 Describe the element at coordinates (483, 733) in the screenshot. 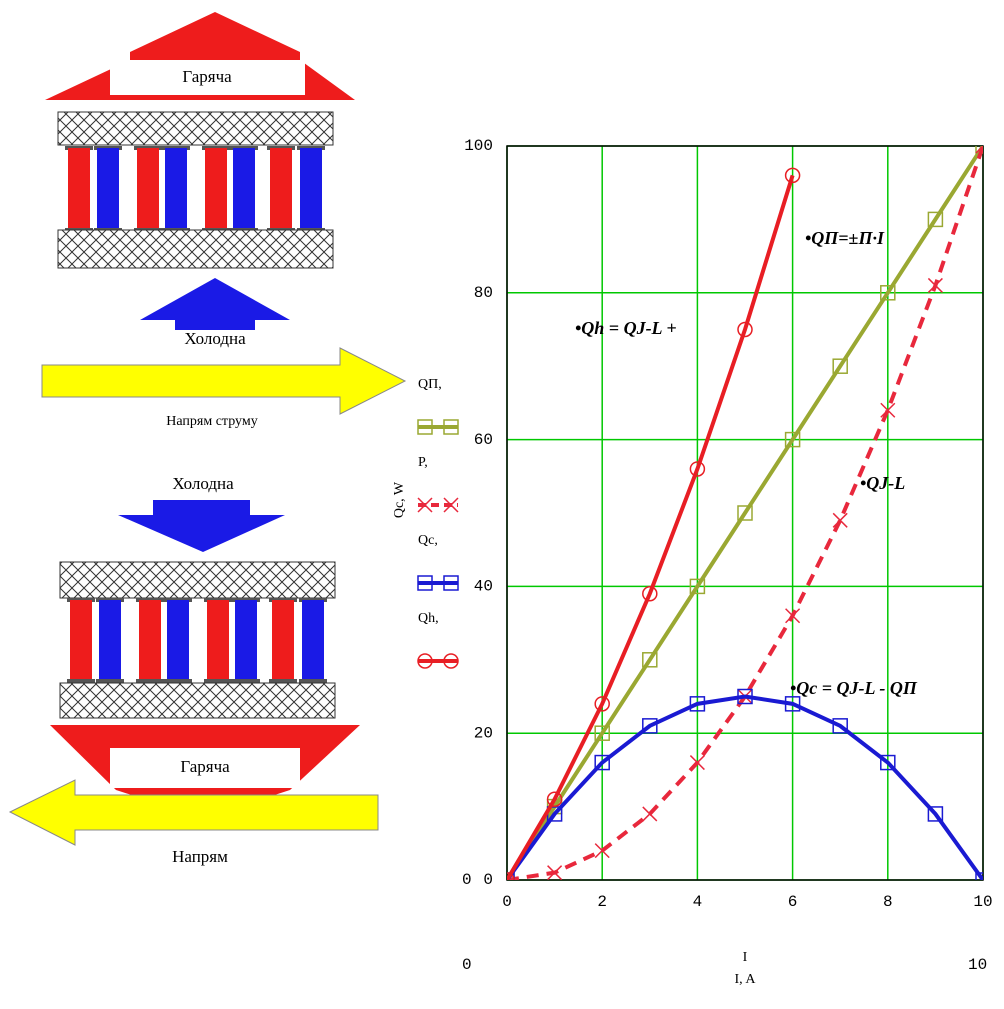

I see `y-tick-label: 20` at that location.